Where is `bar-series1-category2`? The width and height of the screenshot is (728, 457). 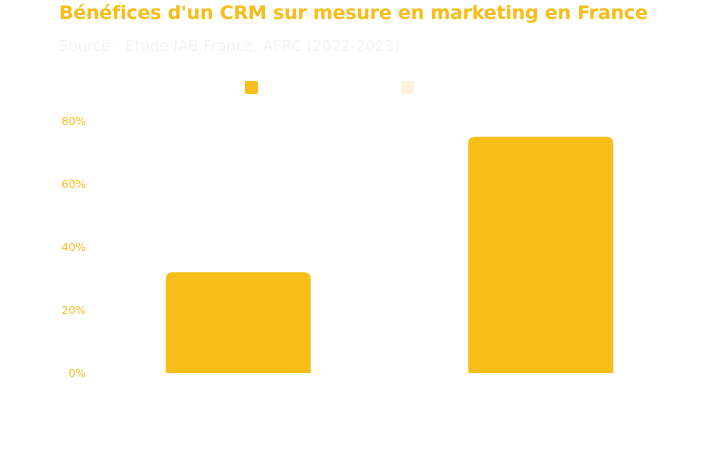 bar-series1-category2 is located at coordinates (541, 254).